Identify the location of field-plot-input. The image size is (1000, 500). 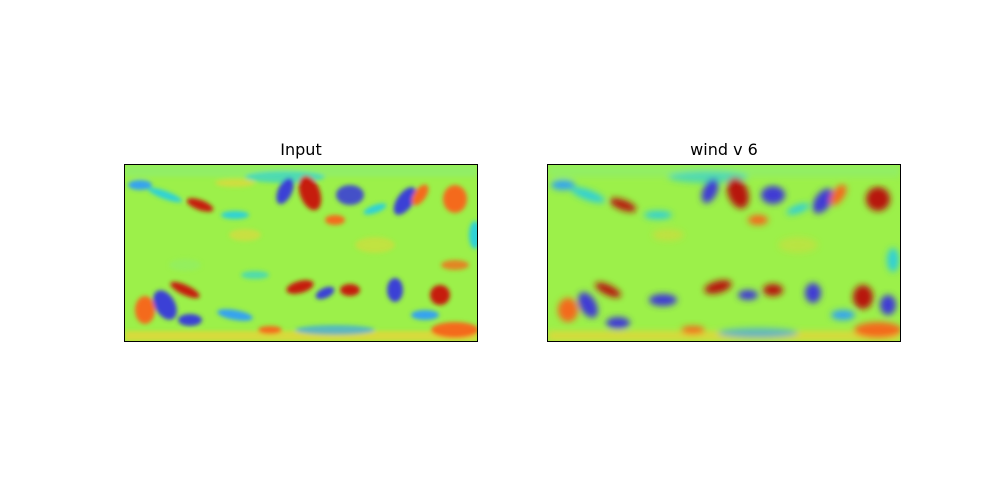
(301, 253).